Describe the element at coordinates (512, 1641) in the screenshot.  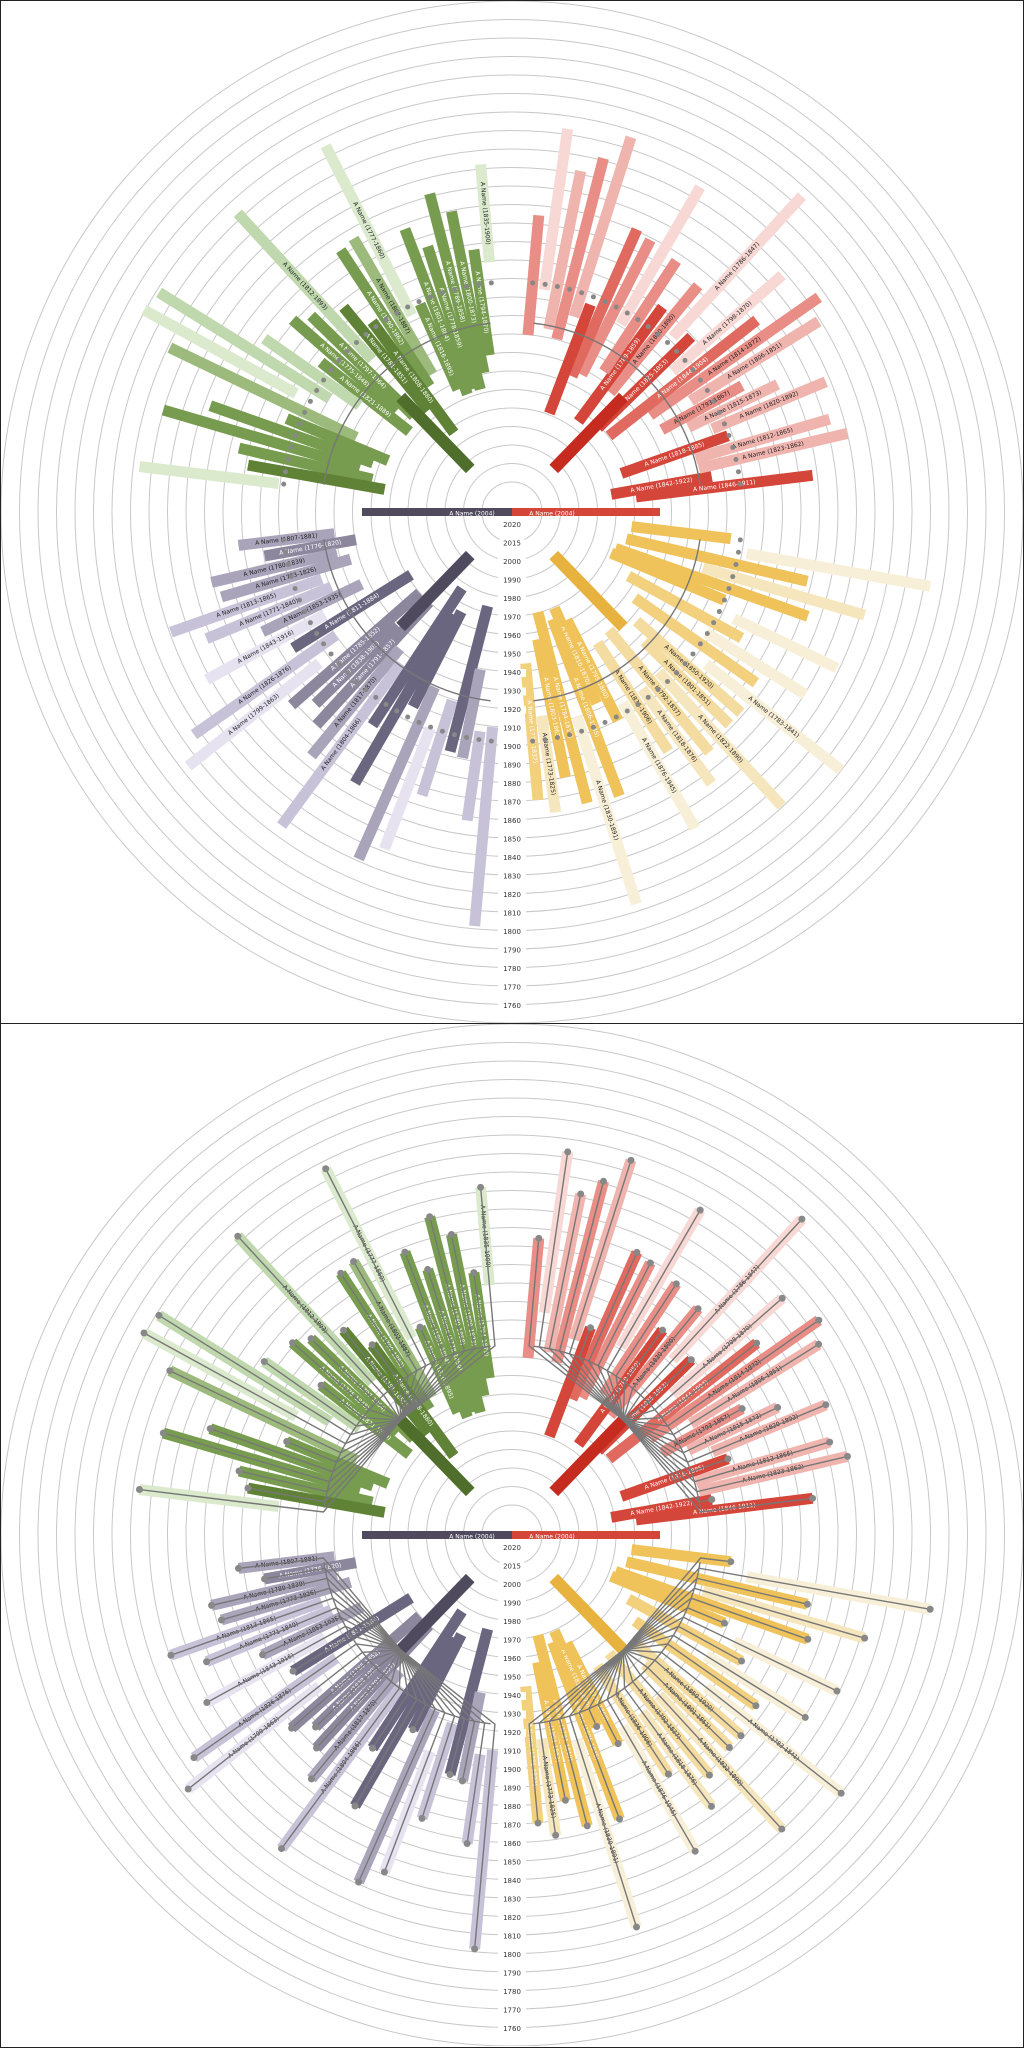
I see `year-label: 1970` at that location.